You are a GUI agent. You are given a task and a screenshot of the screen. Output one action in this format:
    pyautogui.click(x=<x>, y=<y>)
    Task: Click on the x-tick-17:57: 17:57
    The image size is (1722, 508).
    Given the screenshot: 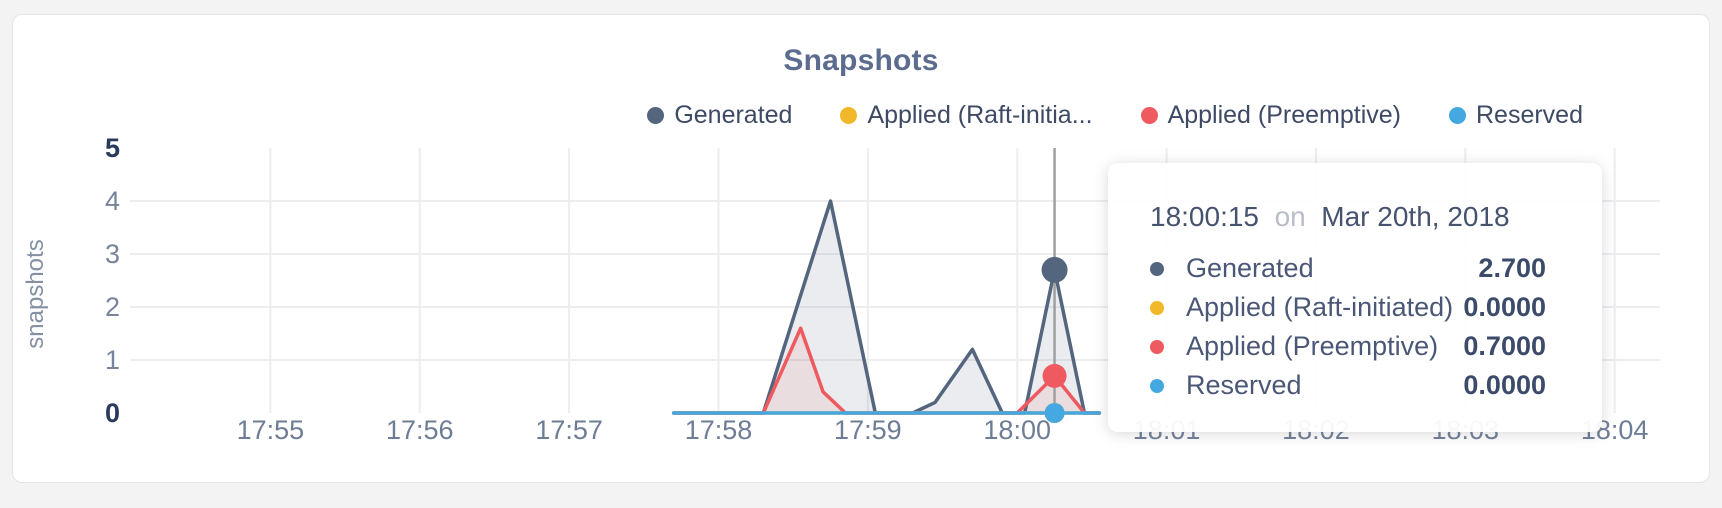 What is the action you would take?
    pyautogui.click(x=569, y=430)
    